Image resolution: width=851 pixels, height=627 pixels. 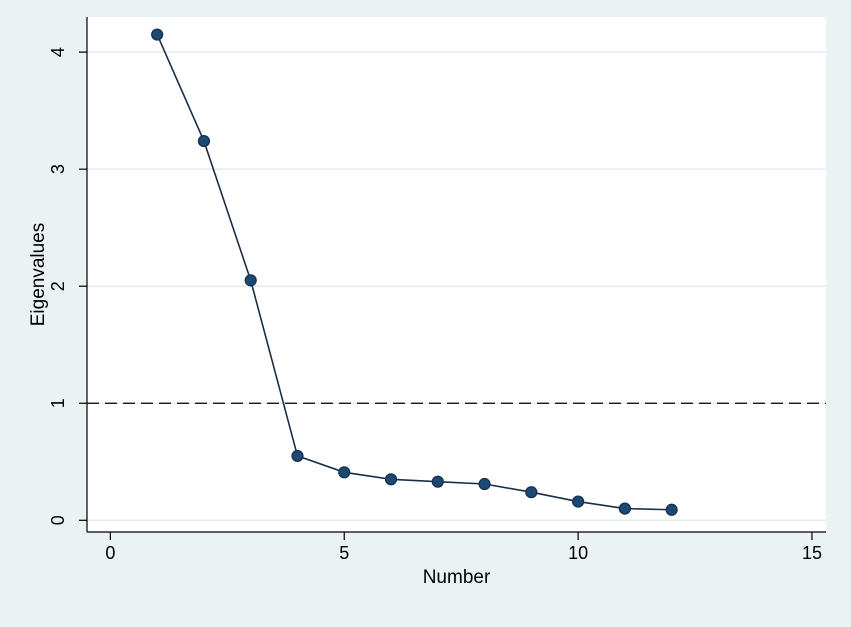 I want to click on x-tick-label: 10, so click(x=578, y=553).